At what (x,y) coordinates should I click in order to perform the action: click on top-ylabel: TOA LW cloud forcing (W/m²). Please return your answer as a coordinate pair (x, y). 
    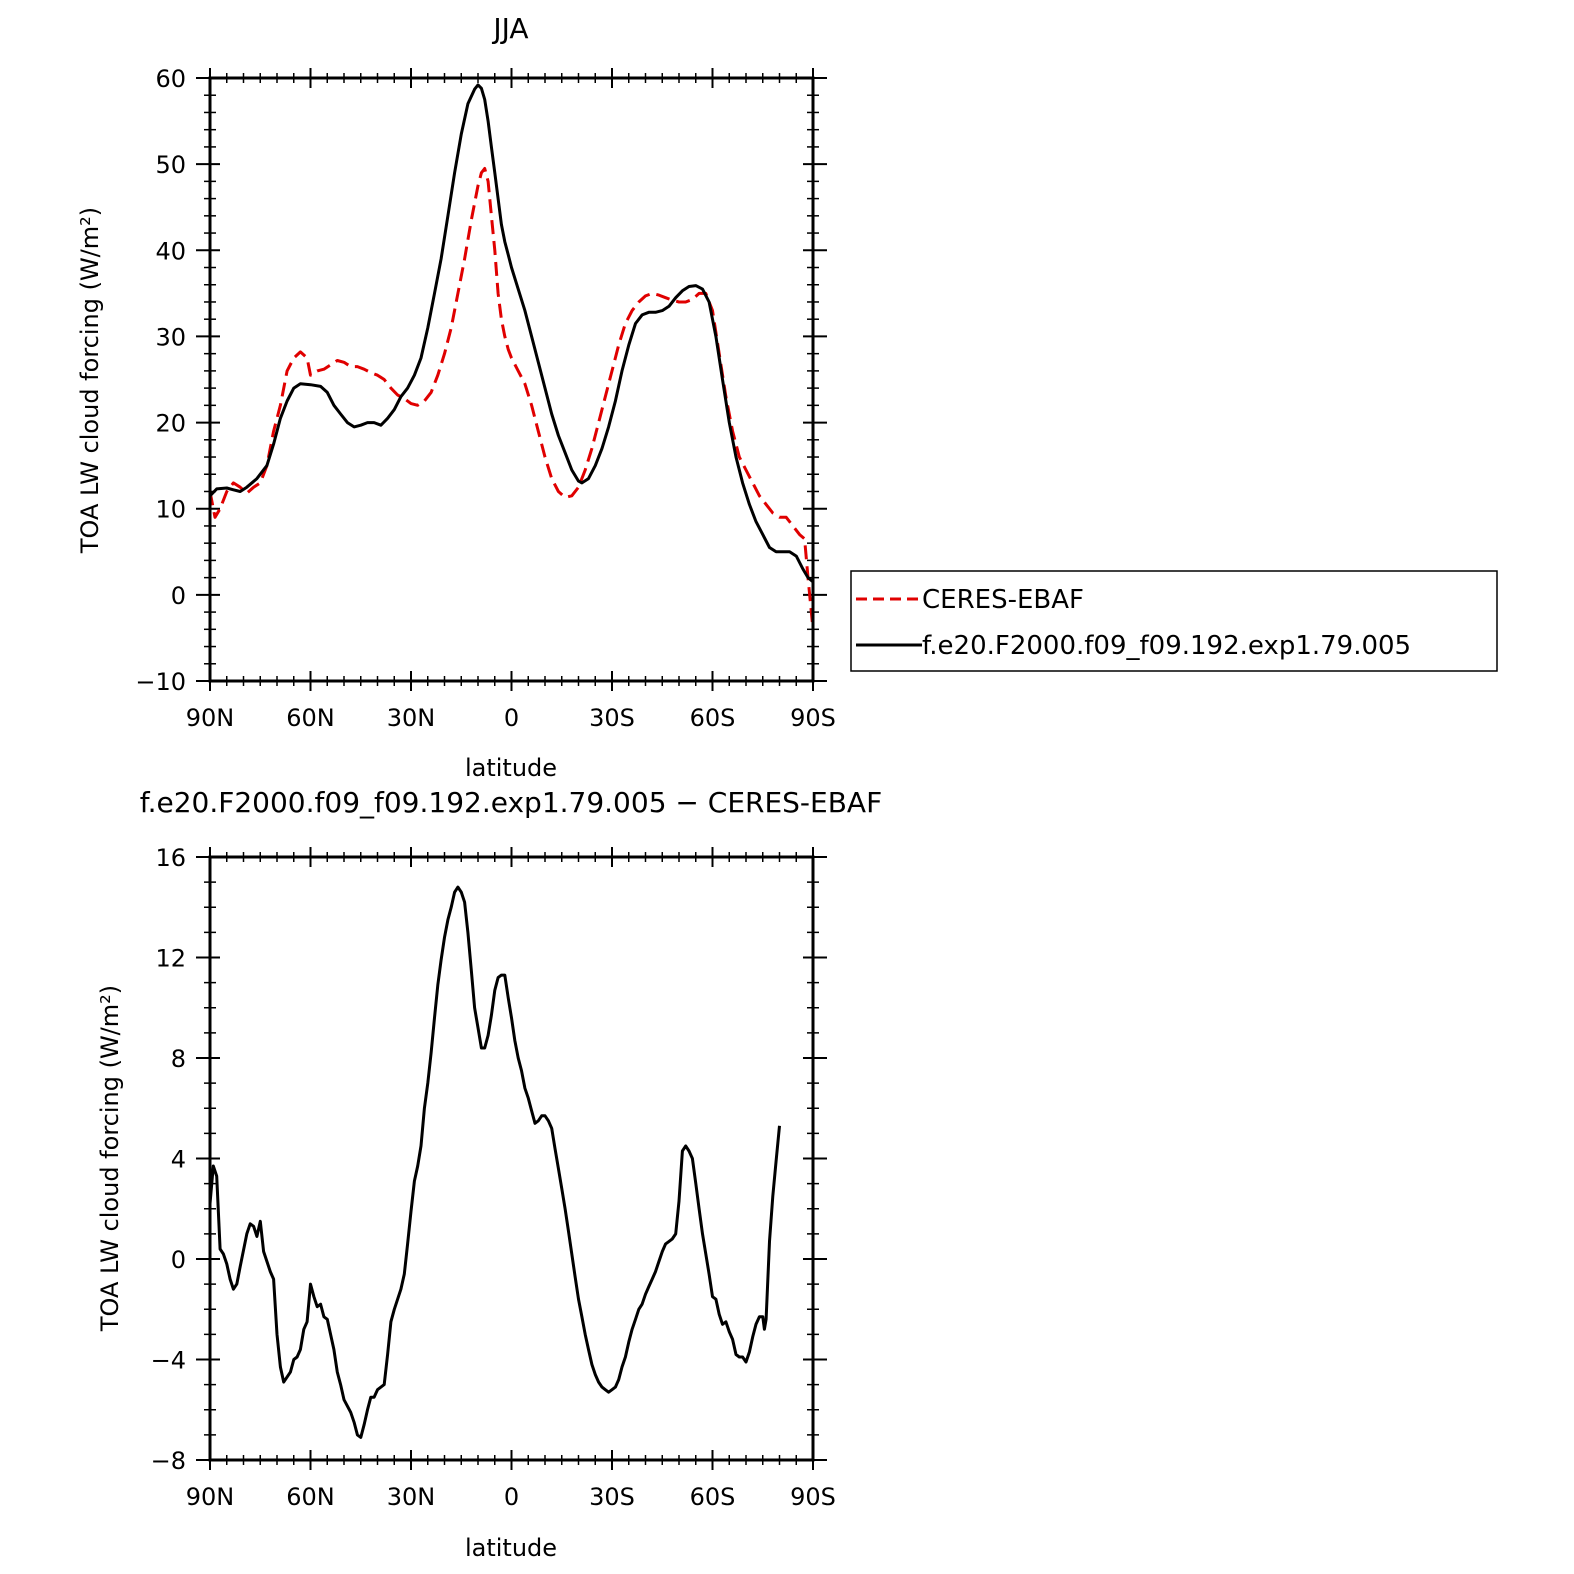
    Looking at the image, I should click on (90, 380).